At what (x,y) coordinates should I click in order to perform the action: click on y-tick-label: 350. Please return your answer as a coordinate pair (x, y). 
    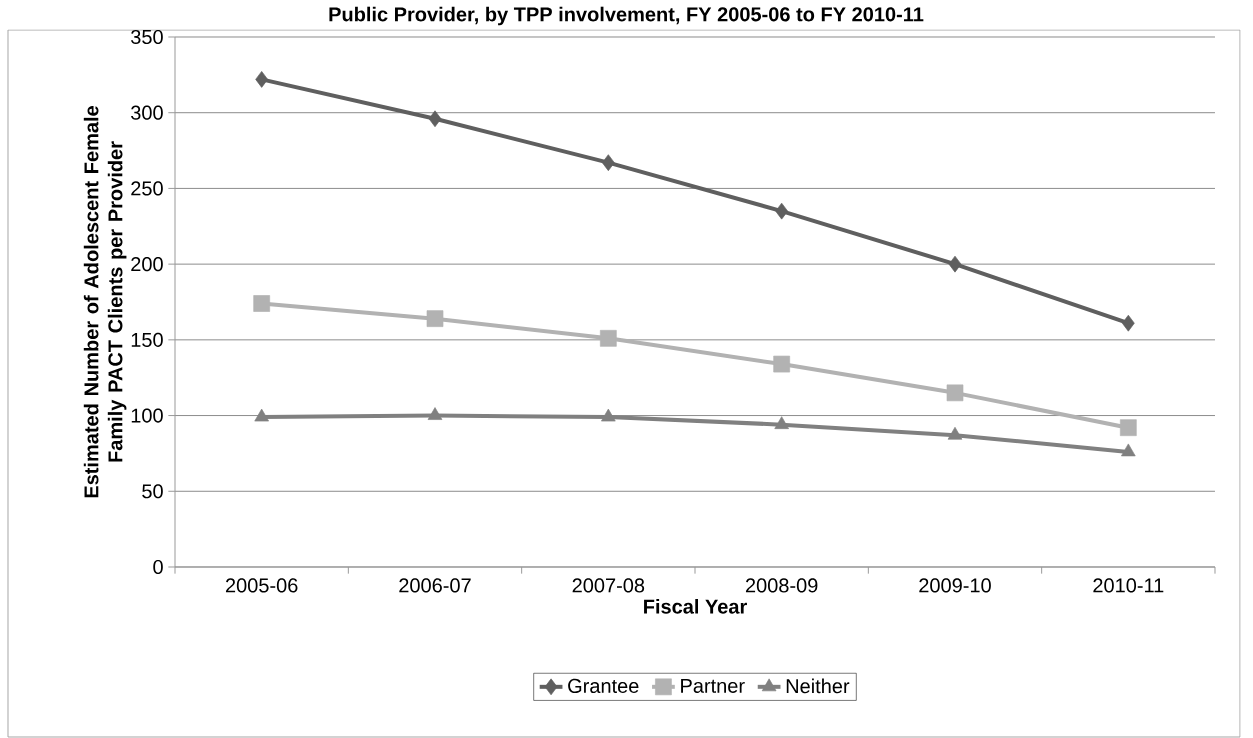
    Looking at the image, I should click on (147, 37).